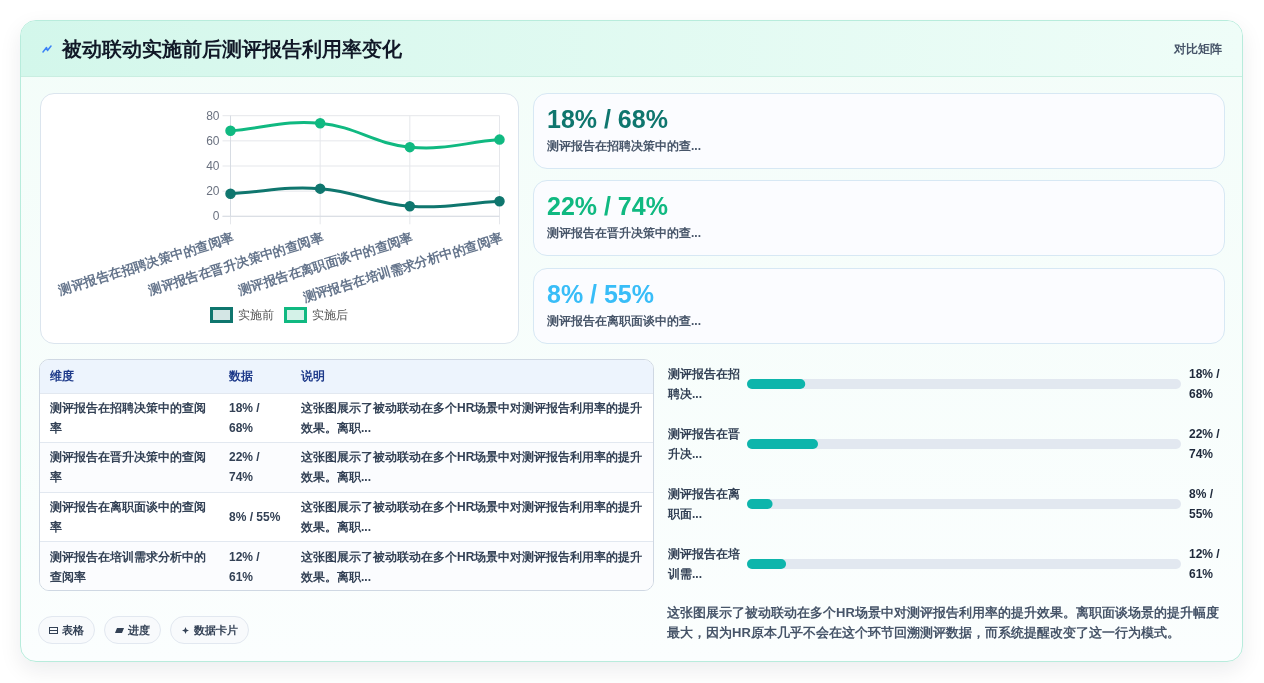 The width and height of the screenshot is (1264, 683). Describe the element at coordinates (129, 517) in the screenshot. I see `text: 测评报告在离职面谈中的查阅率` at that location.